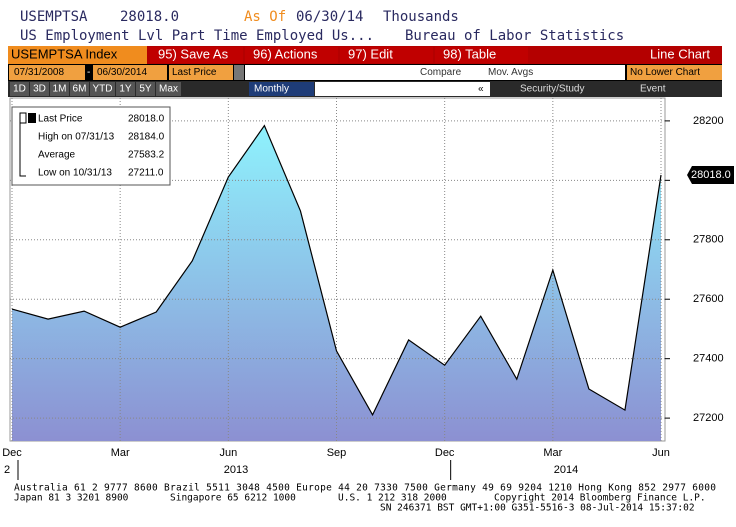 This screenshot has height=527, width=736. Describe the element at coordinates (510, 72) in the screenshot. I see `mov-avgs: Mov. Avgs` at that location.